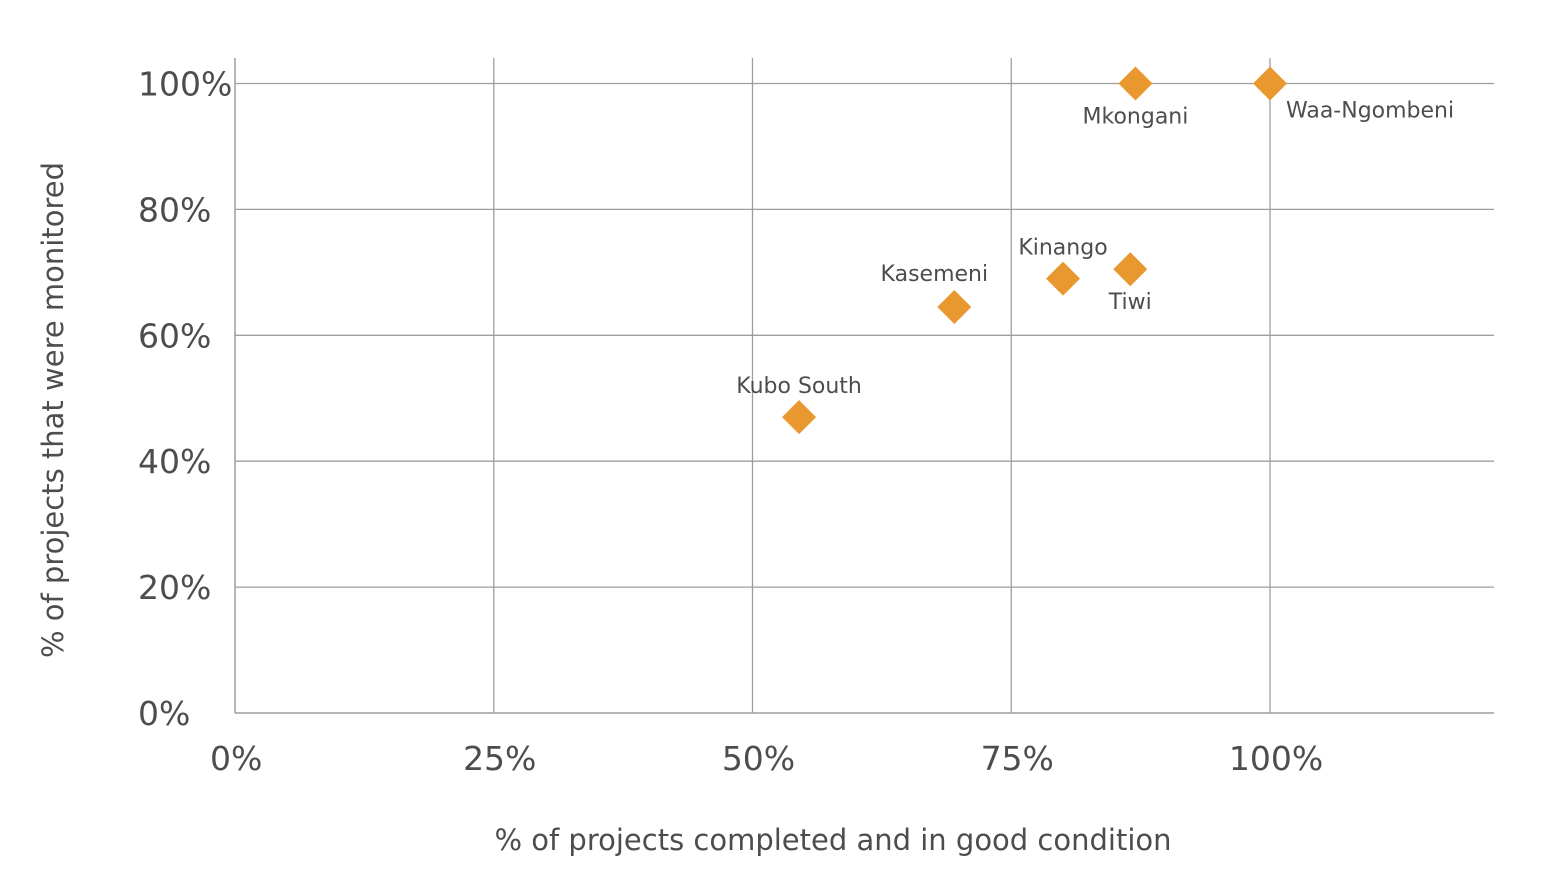 The height and width of the screenshot is (887, 1553). I want to click on x-tick-label: 75%, so click(1017, 758).